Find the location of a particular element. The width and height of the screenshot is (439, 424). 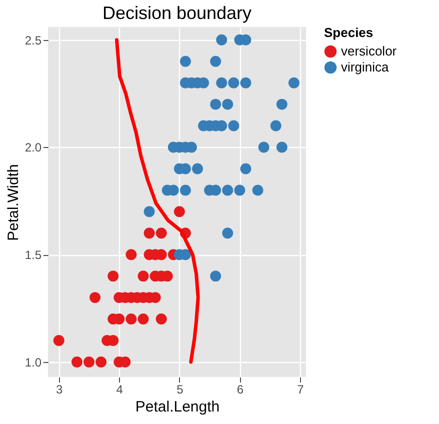

y-tick-label: 2.5 is located at coordinates (33, 40).